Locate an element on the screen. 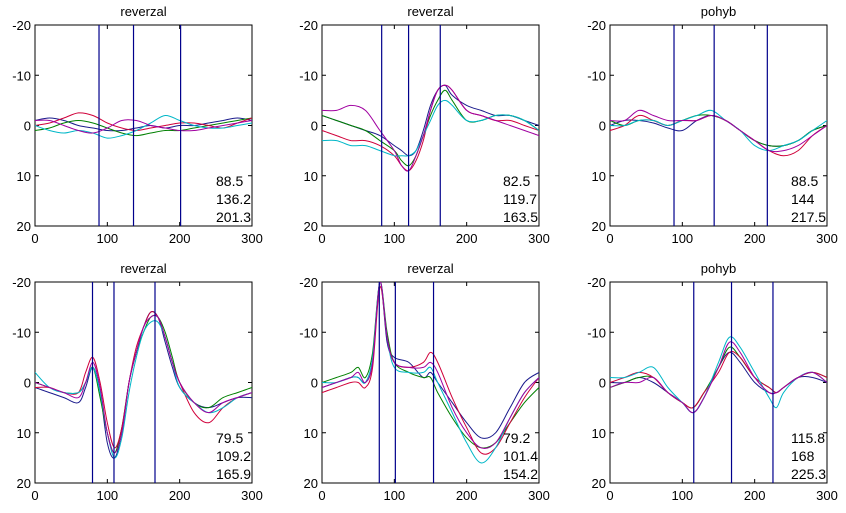 The height and width of the screenshot is (513, 846). latency-annotation: 79.2 is located at coordinates (516, 438).